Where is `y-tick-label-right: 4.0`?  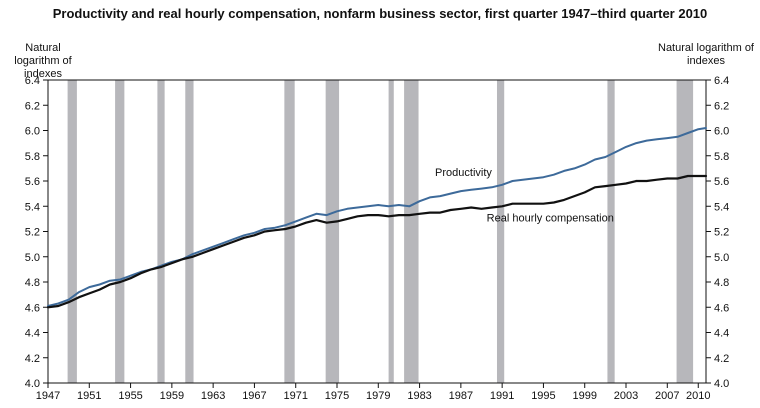 y-tick-label-right: 4.0 is located at coordinates (721, 384).